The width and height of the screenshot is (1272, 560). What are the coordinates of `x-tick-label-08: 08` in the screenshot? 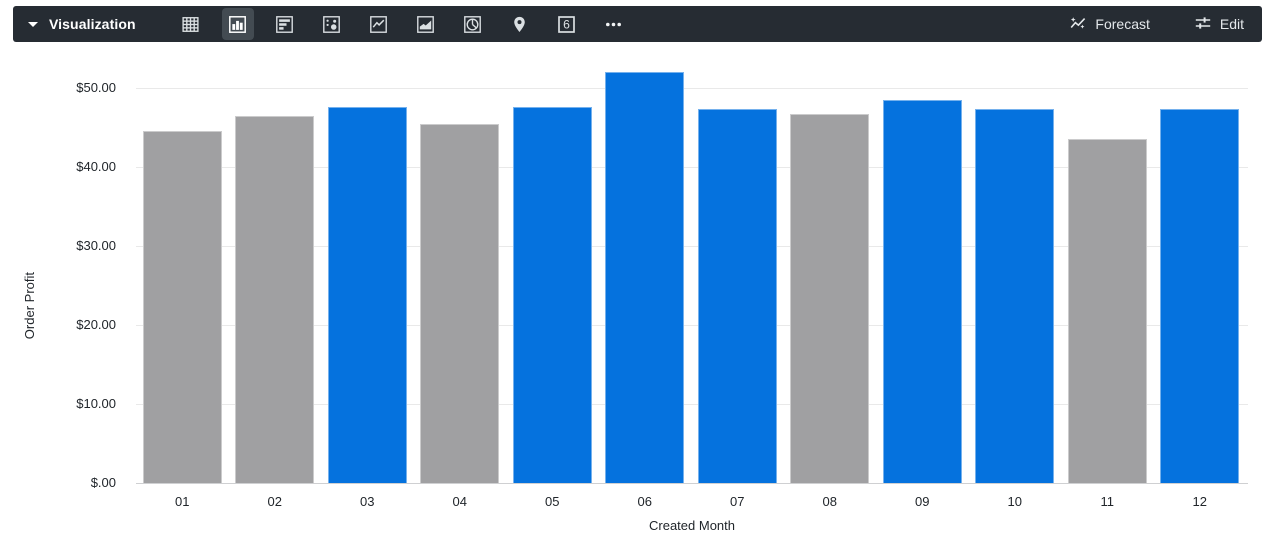 It's located at (829, 501).